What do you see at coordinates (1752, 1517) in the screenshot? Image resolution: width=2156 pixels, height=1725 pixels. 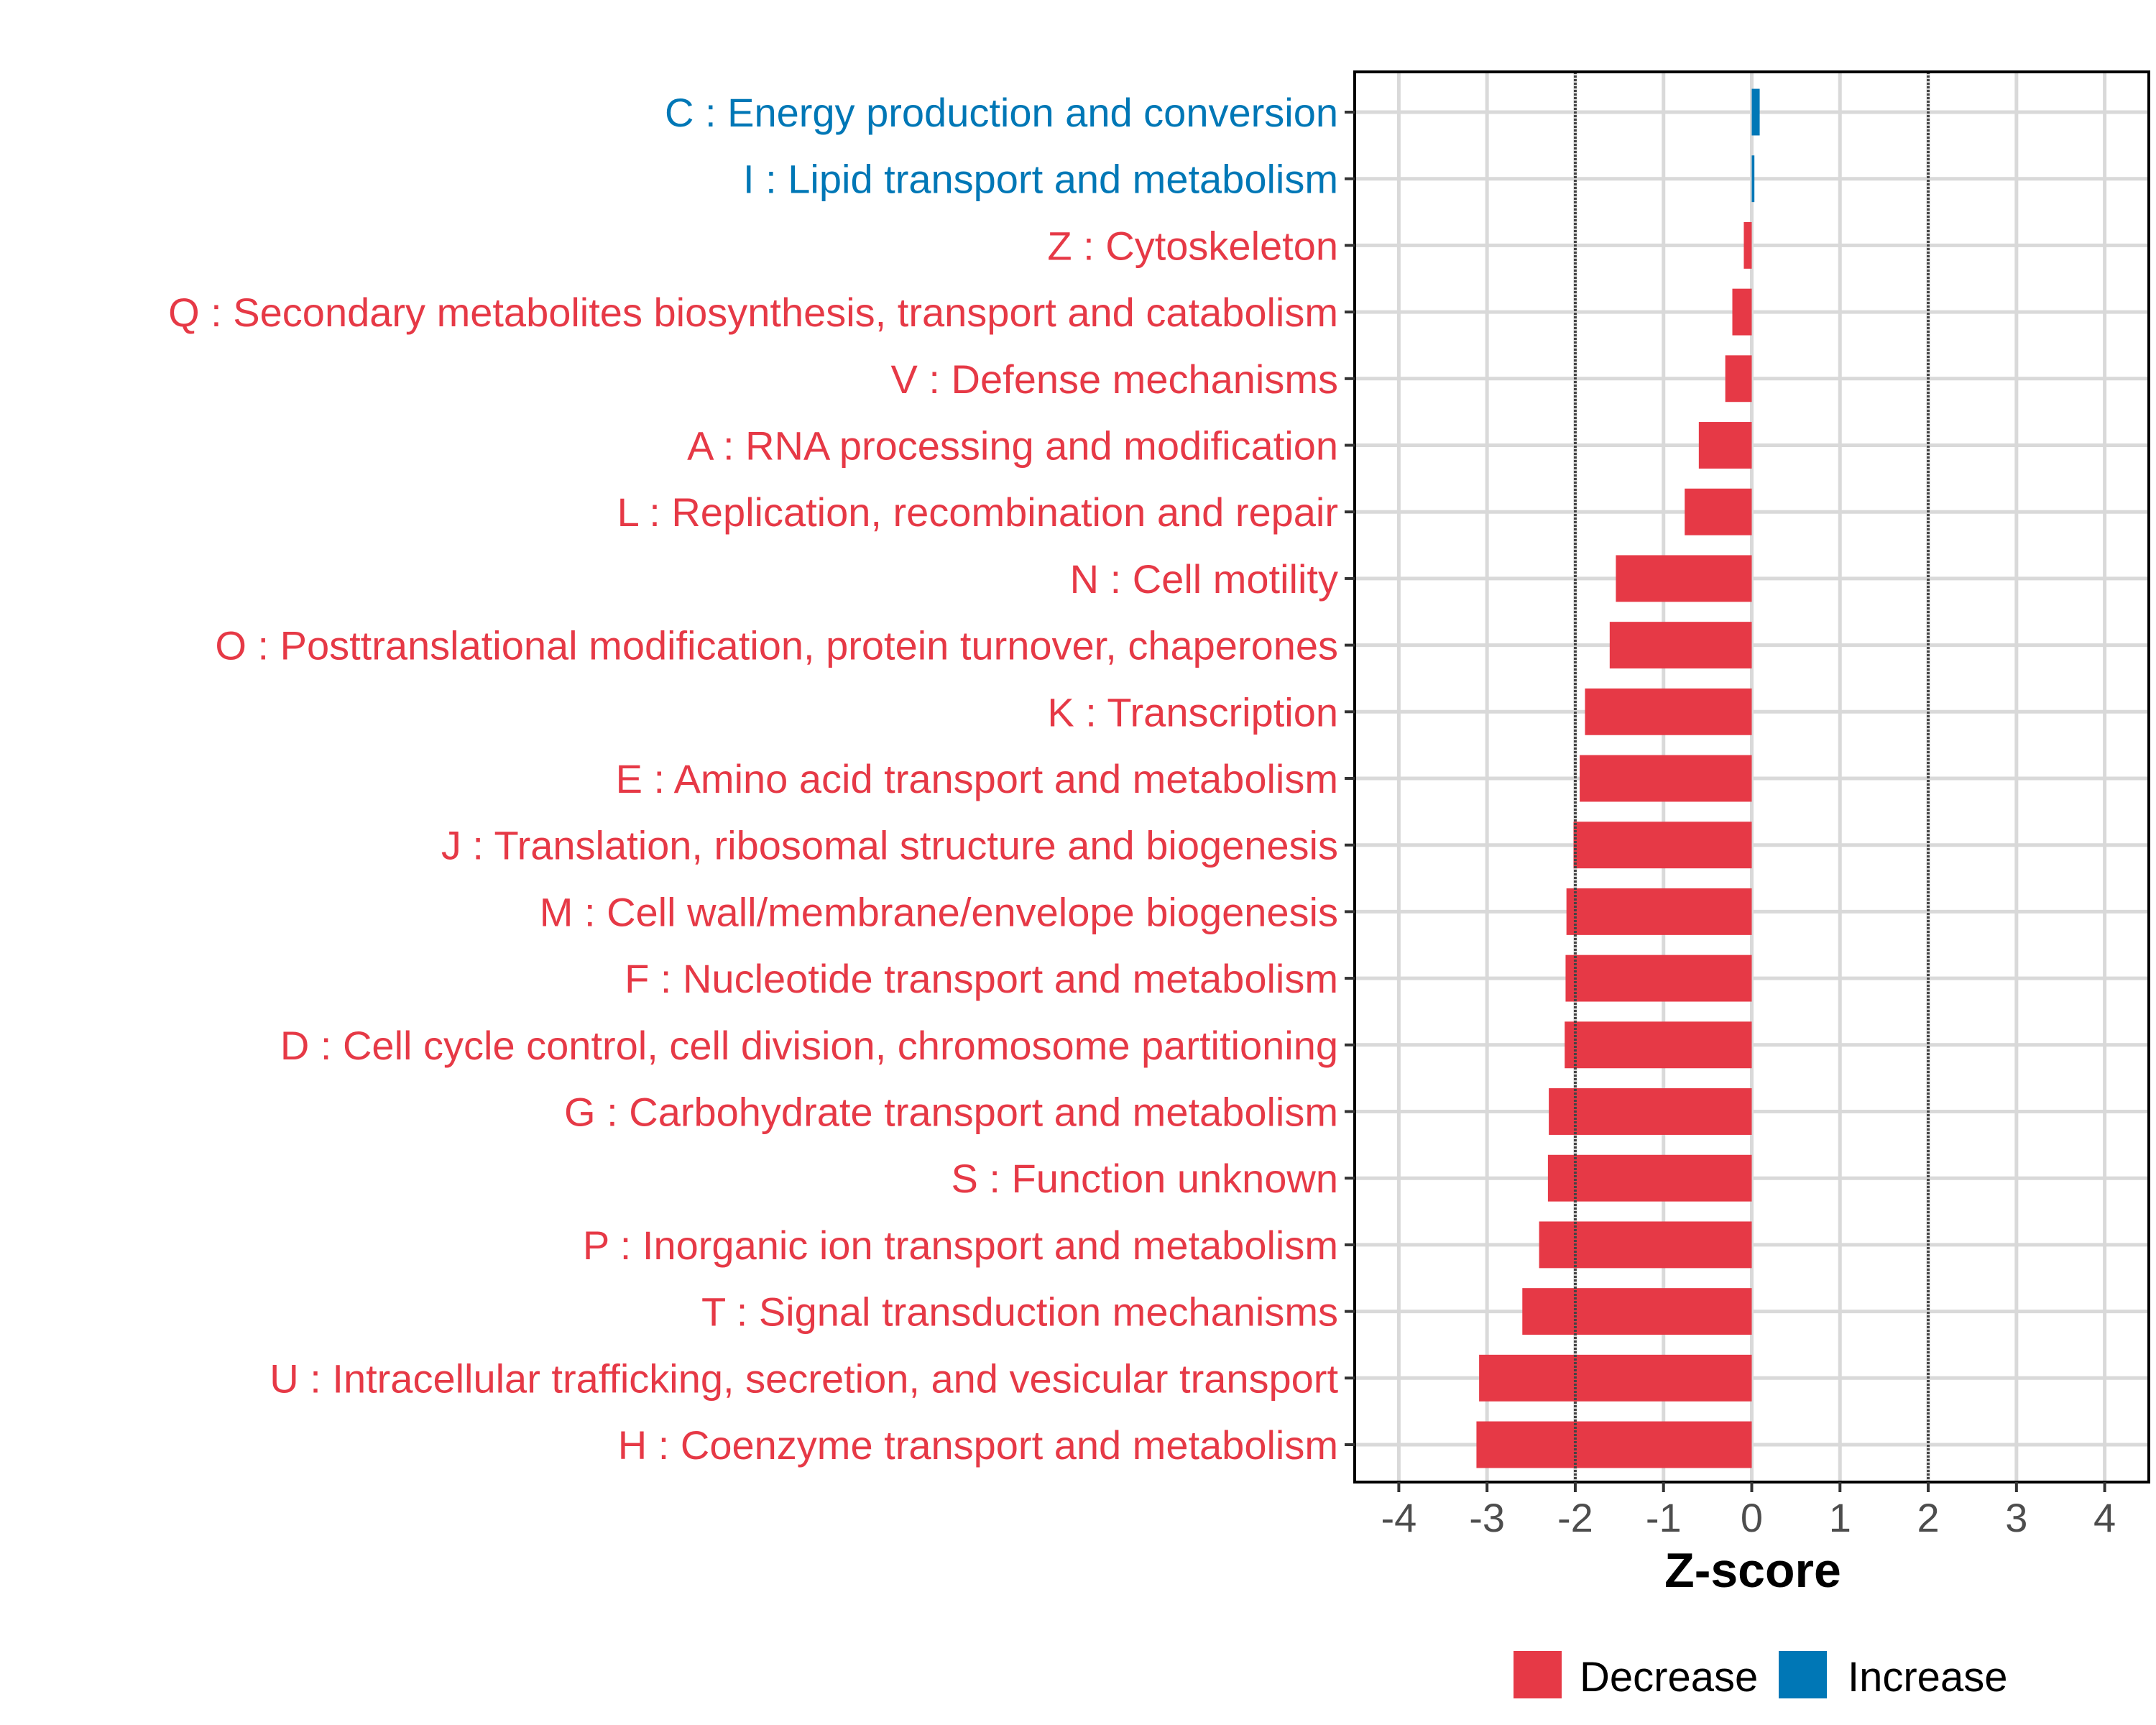 I see `x-tick-label: 0` at bounding box center [1752, 1517].